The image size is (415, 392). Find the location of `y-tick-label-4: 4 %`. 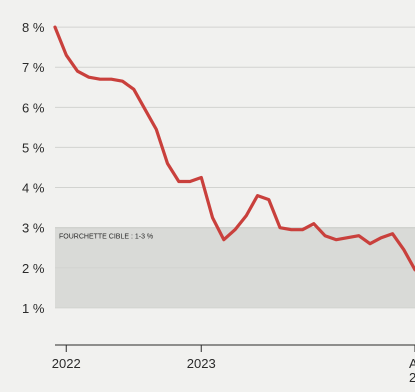

y-tick-label-4: 4 % is located at coordinates (33, 188).